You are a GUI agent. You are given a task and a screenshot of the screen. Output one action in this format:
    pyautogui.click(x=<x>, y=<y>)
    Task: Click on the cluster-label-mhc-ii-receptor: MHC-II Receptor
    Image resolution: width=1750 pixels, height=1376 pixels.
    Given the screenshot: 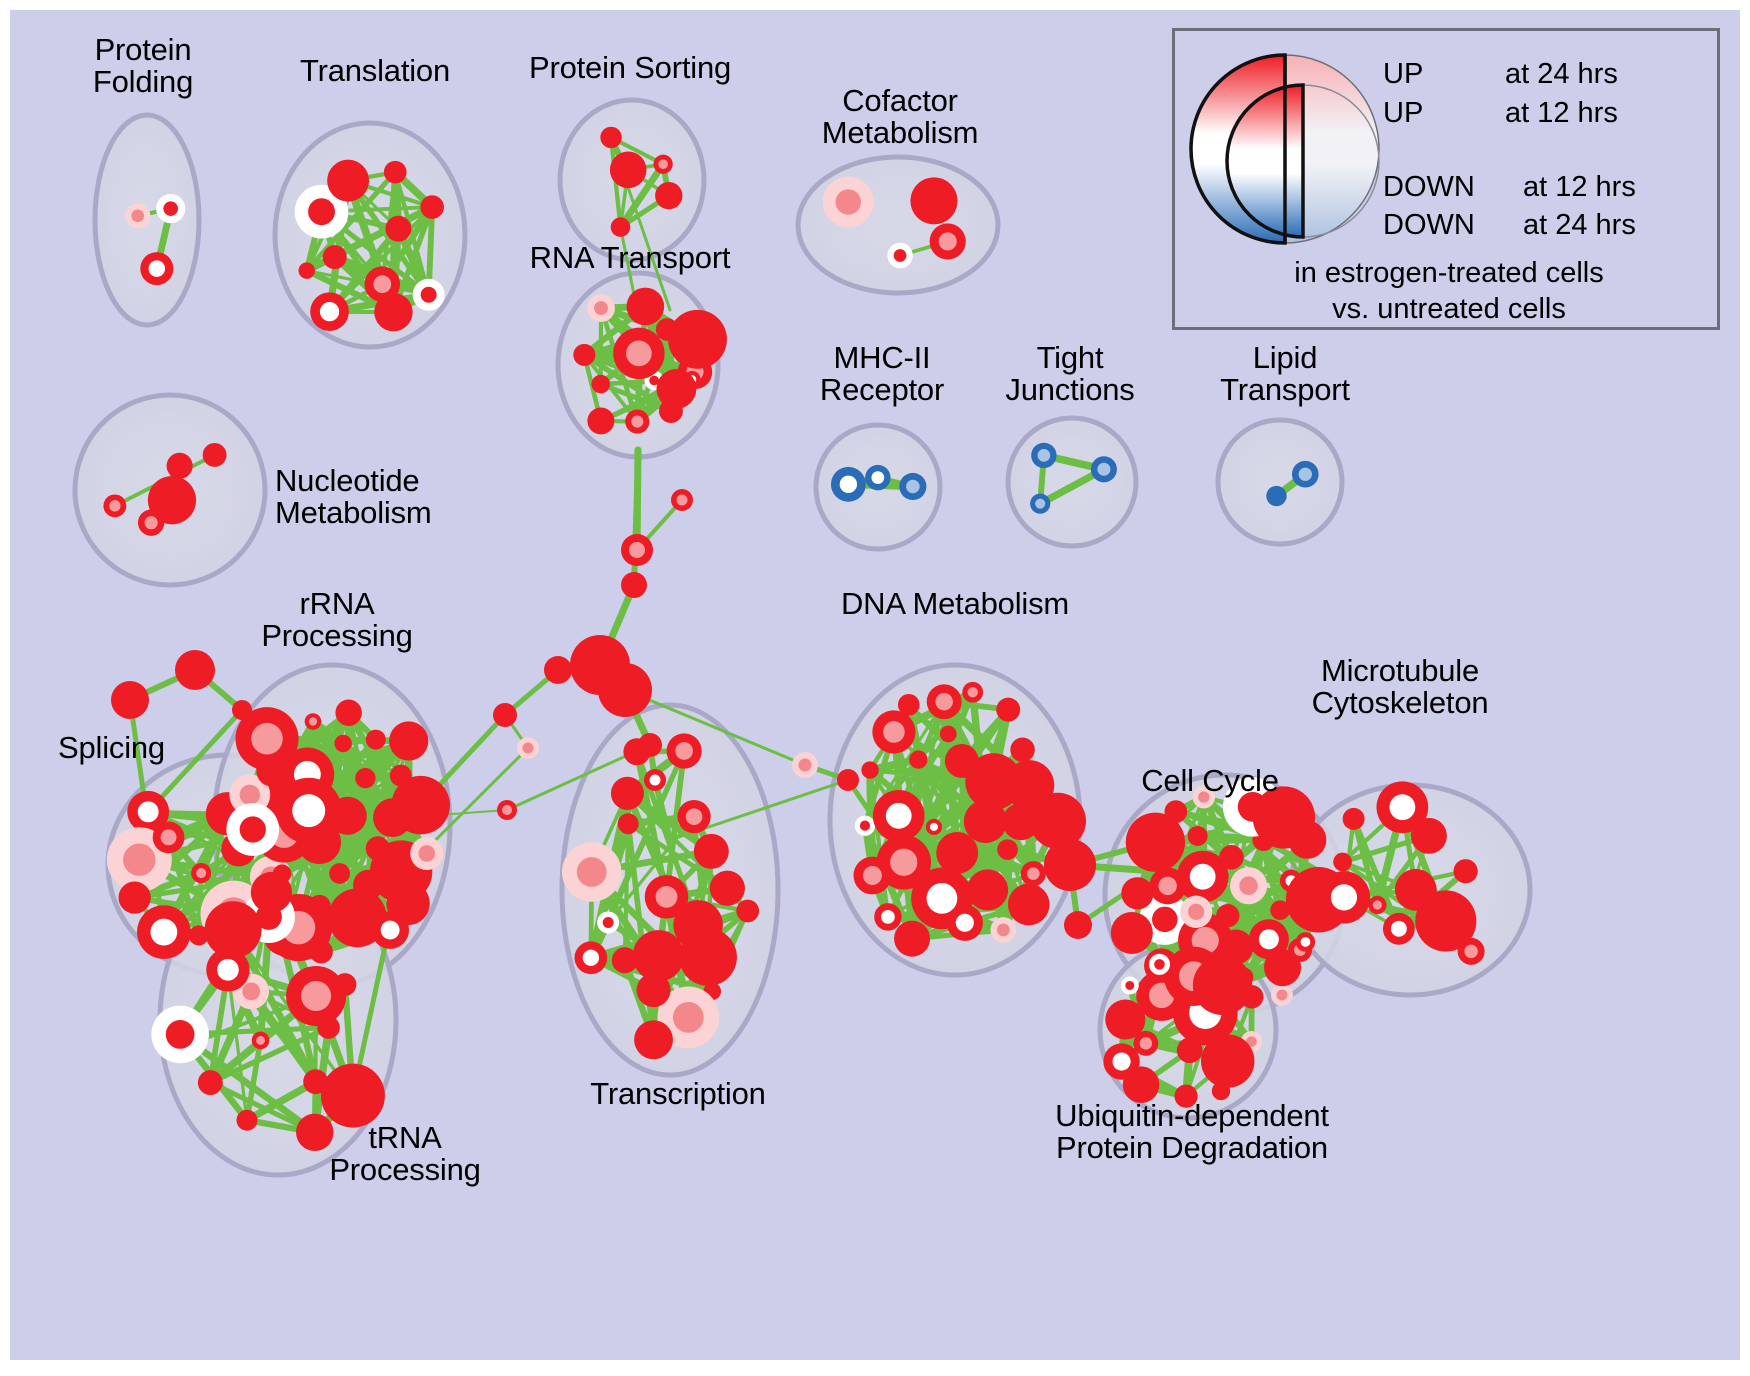 What is the action you would take?
    pyautogui.click(x=882, y=374)
    